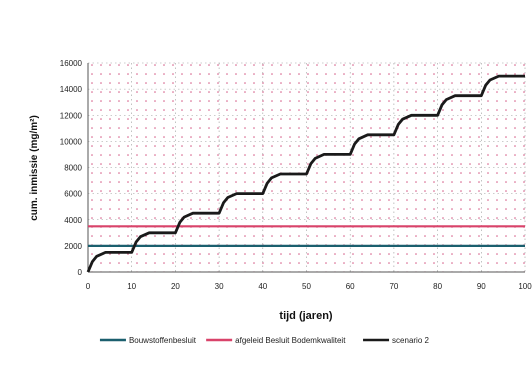 This screenshot has height=371, width=532. Describe the element at coordinates (219, 286) in the screenshot. I see `x-tick-label: 30` at that location.